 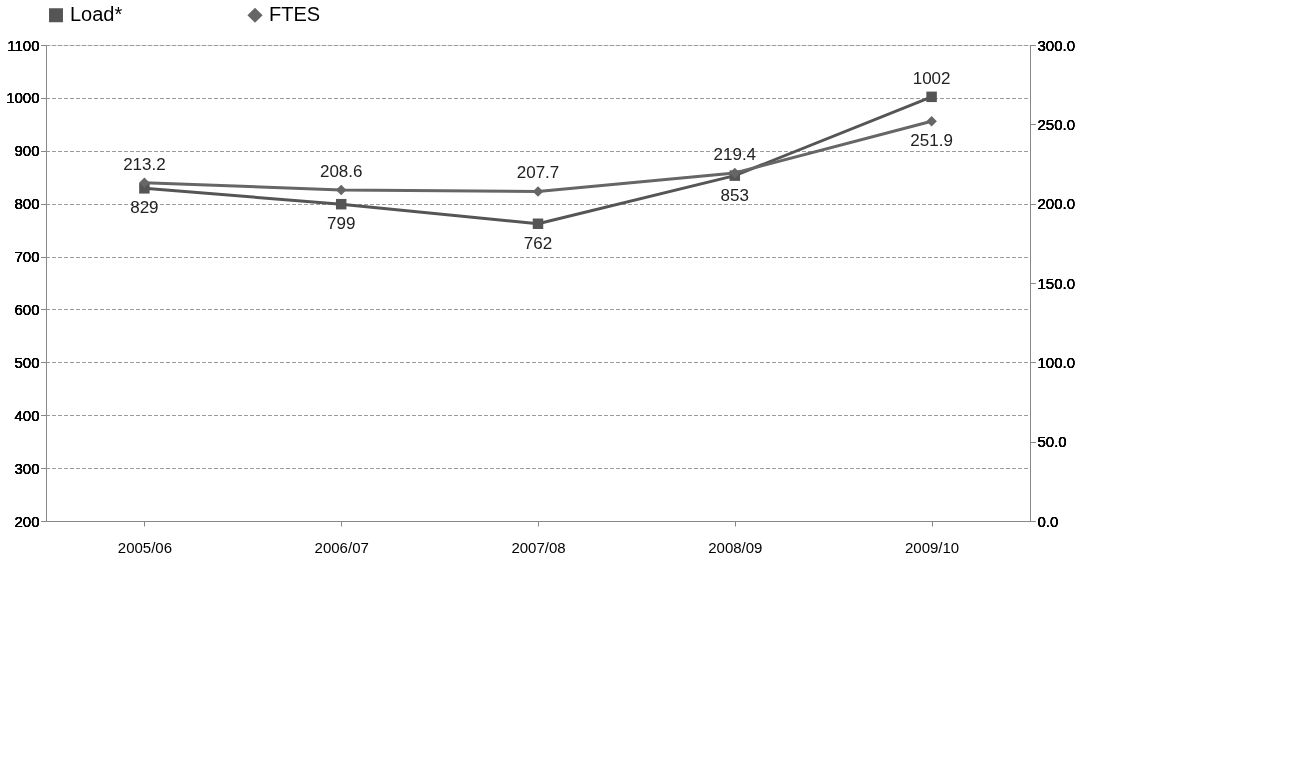 I want to click on x-tick-label: 2007/08, so click(x=538, y=547).